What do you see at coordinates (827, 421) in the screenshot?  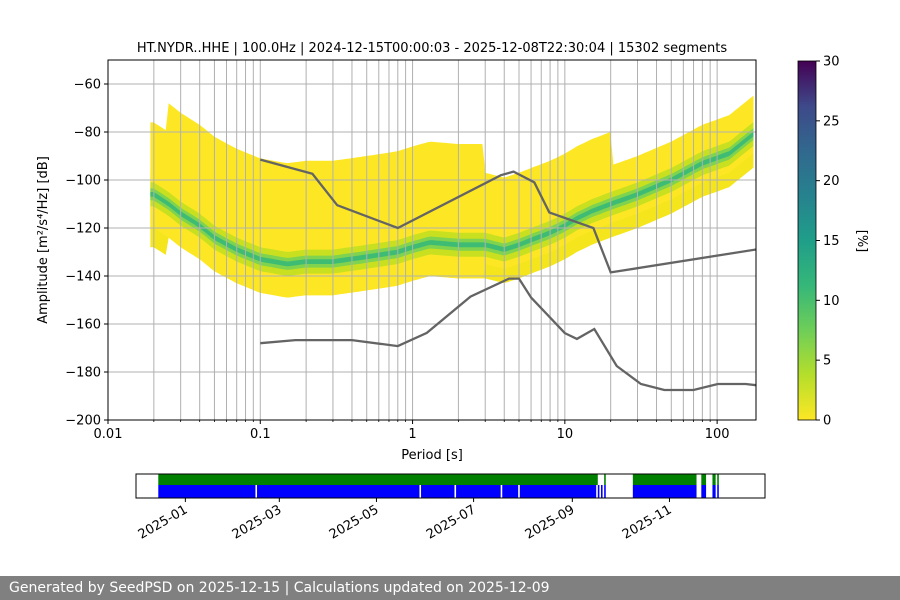 I see `colorbar-tick-label: 0` at bounding box center [827, 421].